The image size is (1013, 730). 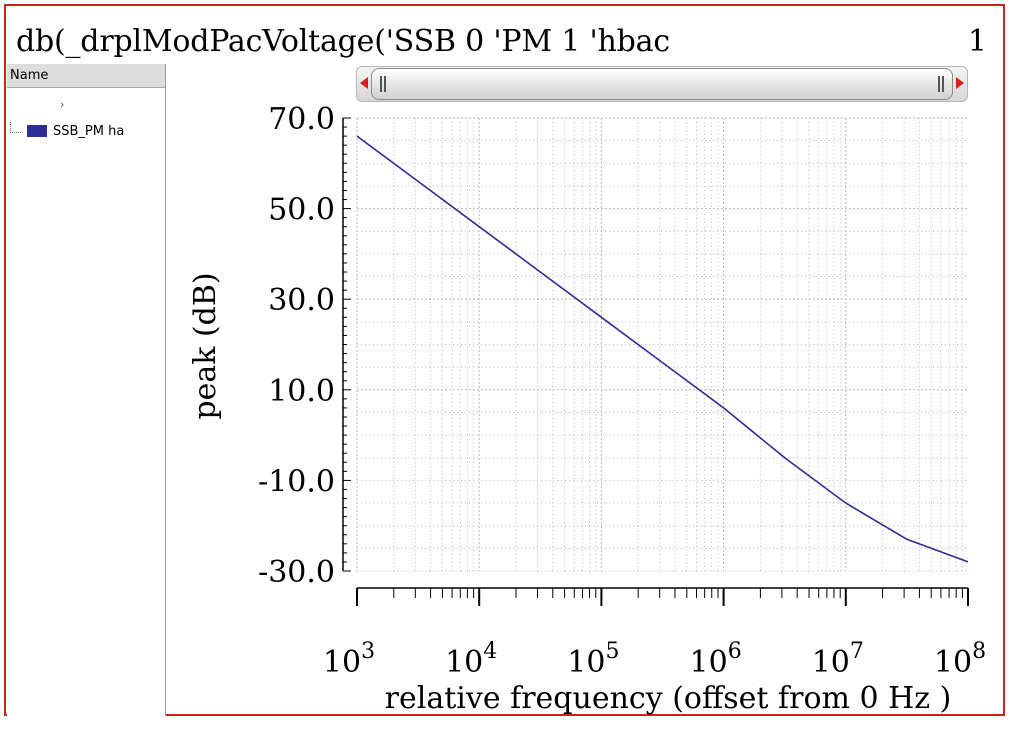 I want to click on scrollbar-thumb, so click(x=662, y=84).